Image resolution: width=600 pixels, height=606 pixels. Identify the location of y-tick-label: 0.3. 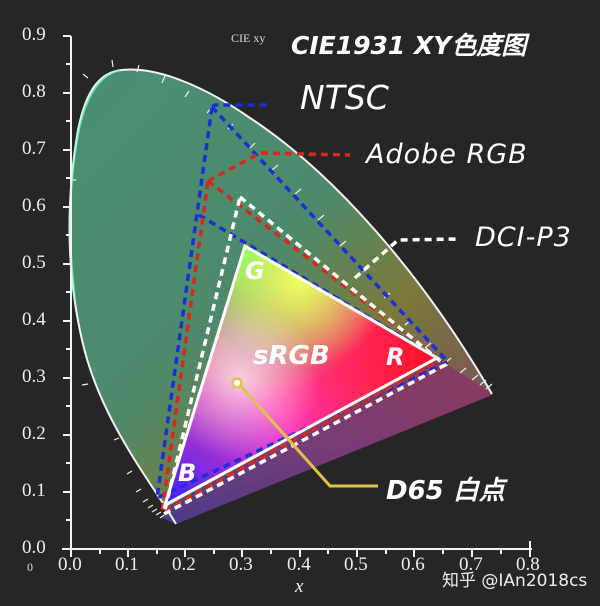
(34, 376).